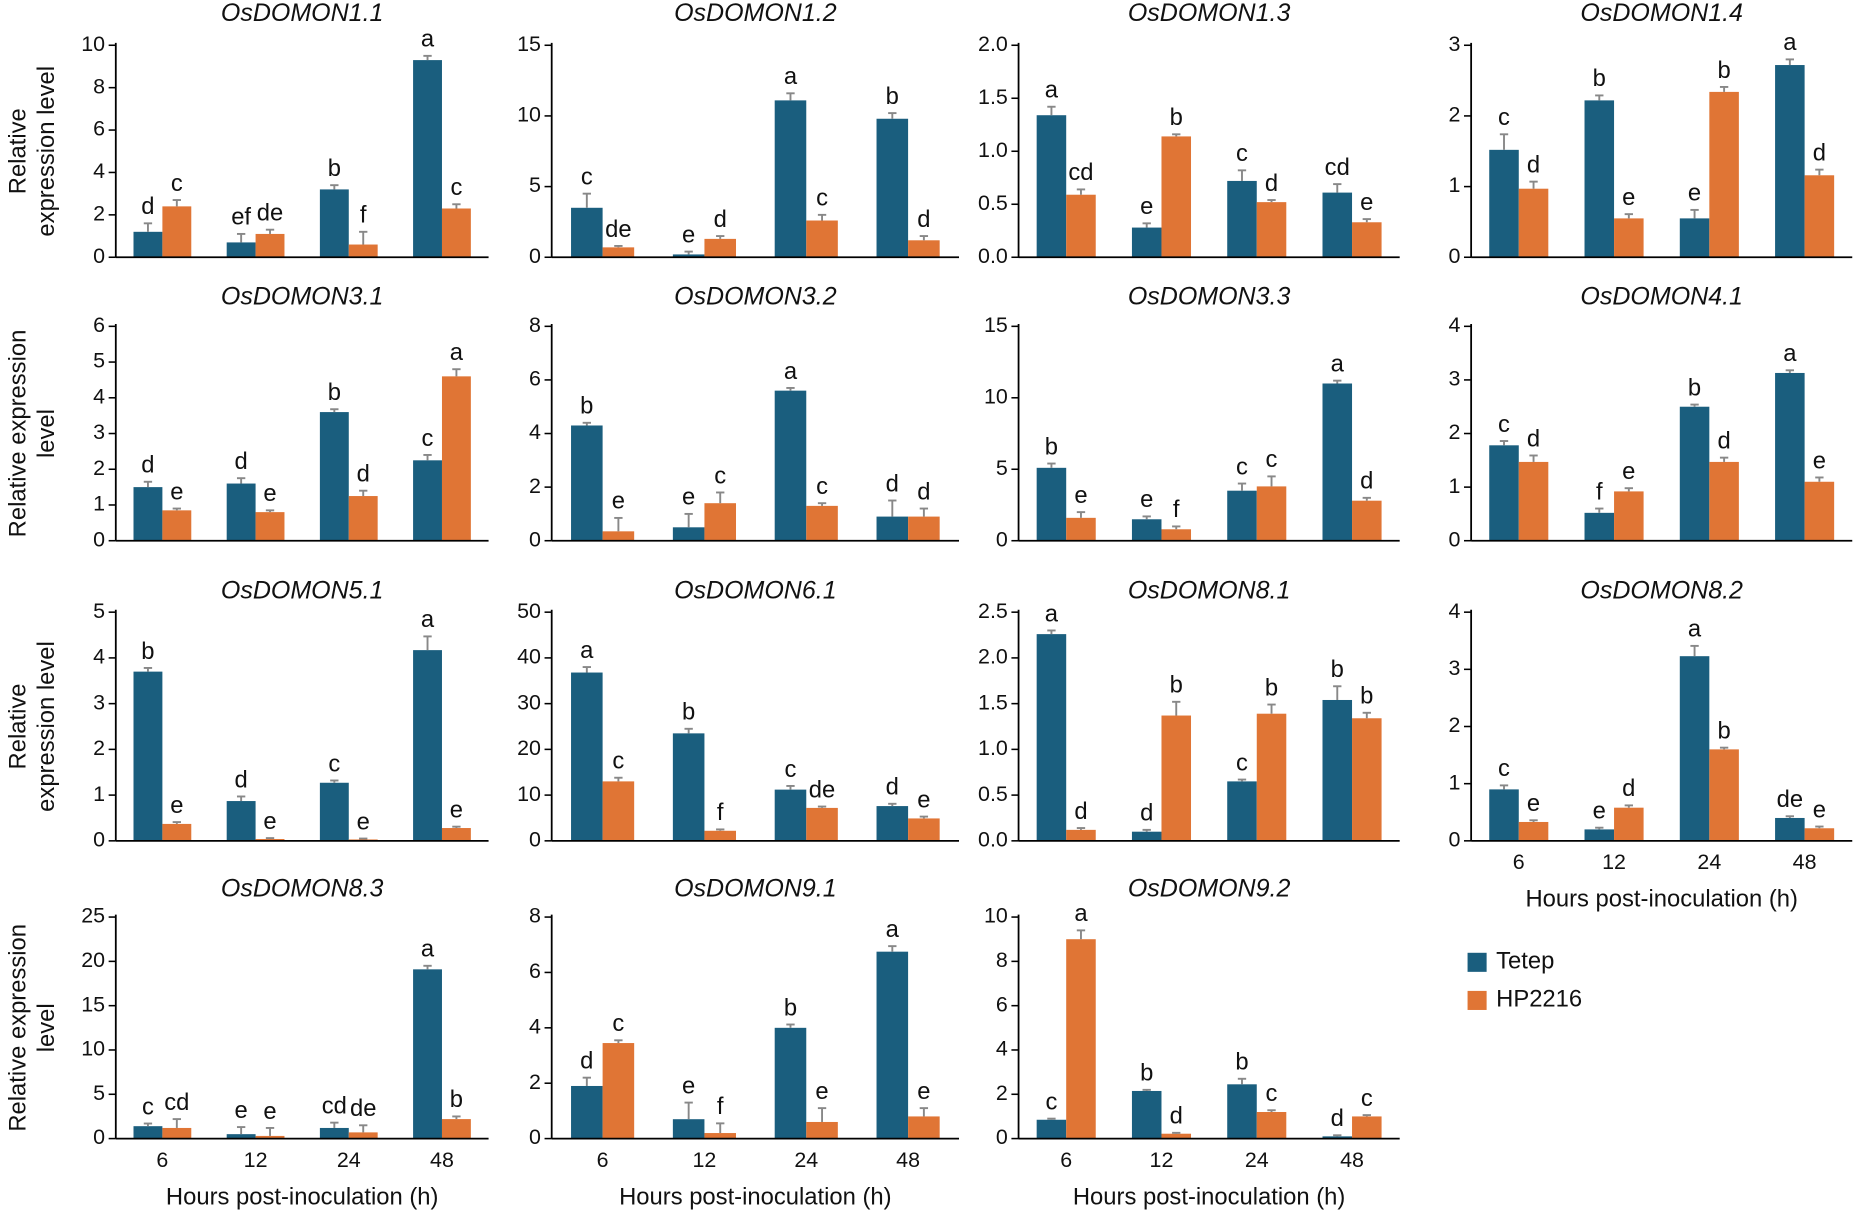 The width and height of the screenshot is (1868, 1216). Describe the element at coordinates (18, 1028) in the screenshot. I see `y-axis-label: Relative expression` at that location.